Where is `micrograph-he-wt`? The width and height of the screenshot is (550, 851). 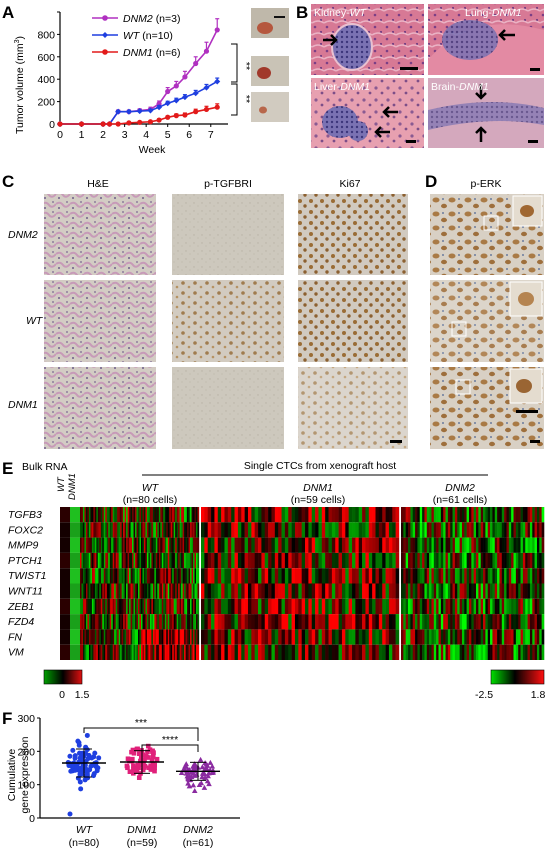 micrograph-he-wt is located at coordinates (100, 321).